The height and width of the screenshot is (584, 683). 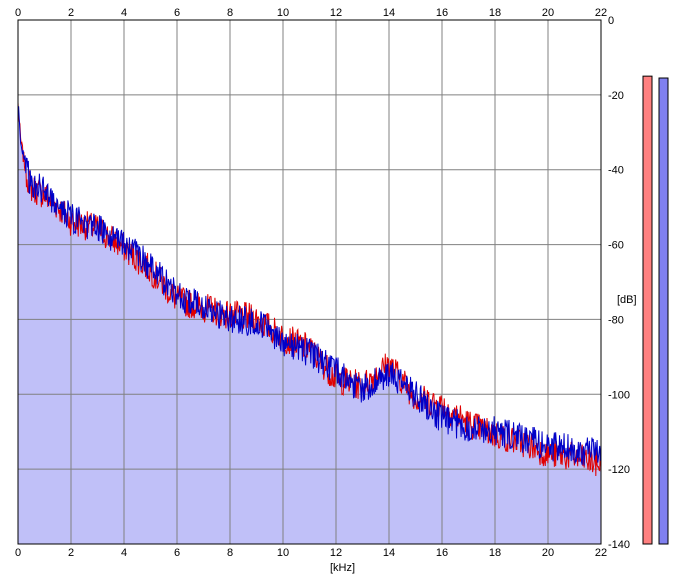 What do you see at coordinates (230, 553) in the screenshot?
I see `x-tick-label-bottom: 8` at bounding box center [230, 553].